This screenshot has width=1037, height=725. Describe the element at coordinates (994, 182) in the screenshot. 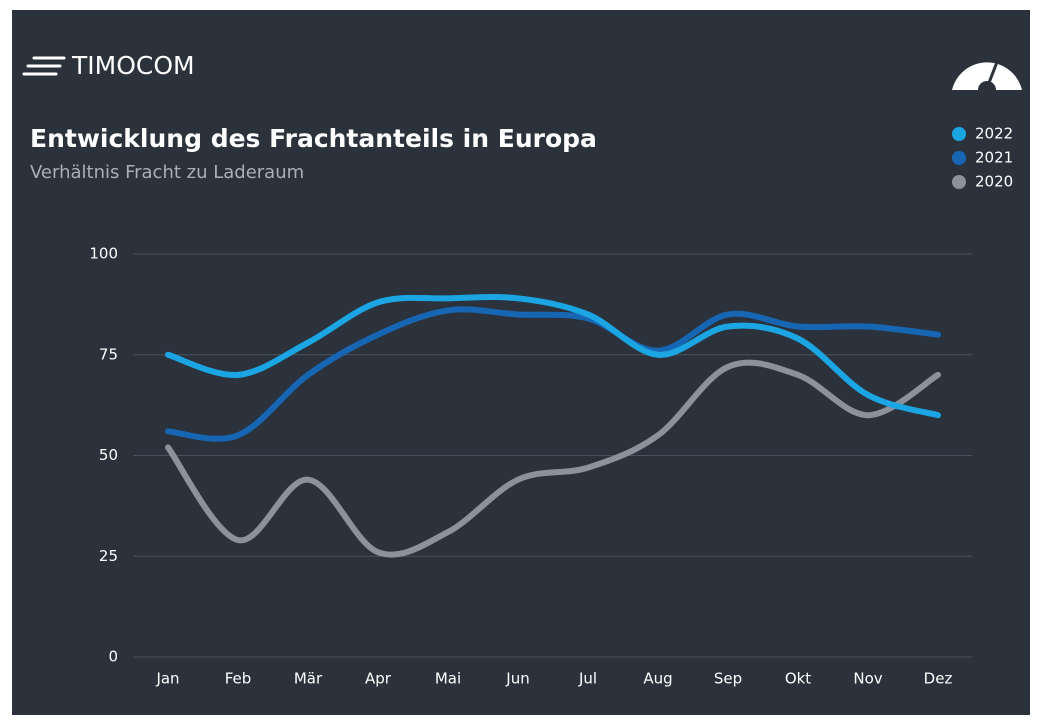

I see `legend-label: 2020` at that location.